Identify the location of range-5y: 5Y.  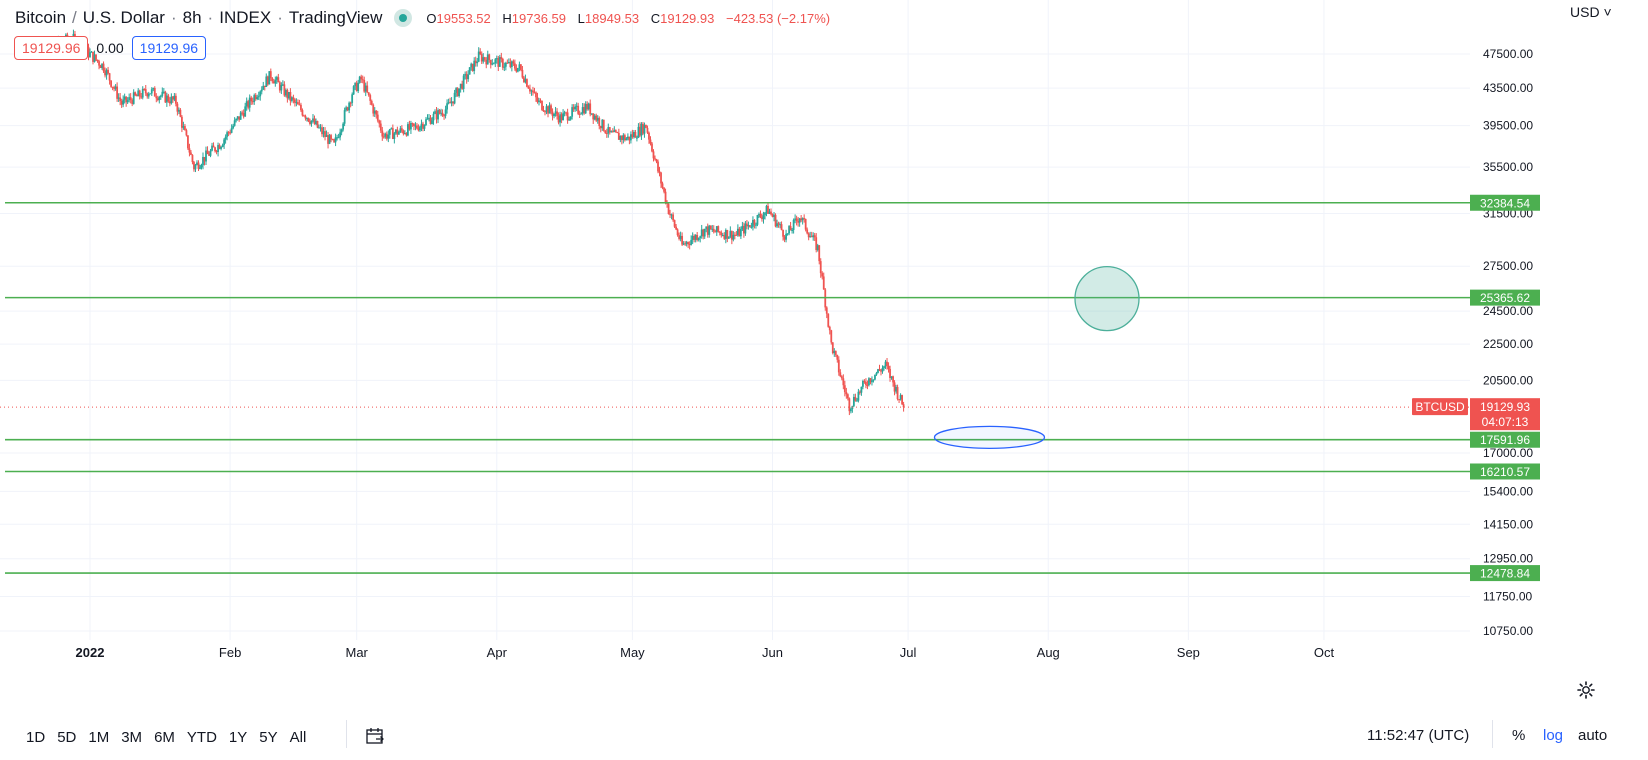
(268, 737).